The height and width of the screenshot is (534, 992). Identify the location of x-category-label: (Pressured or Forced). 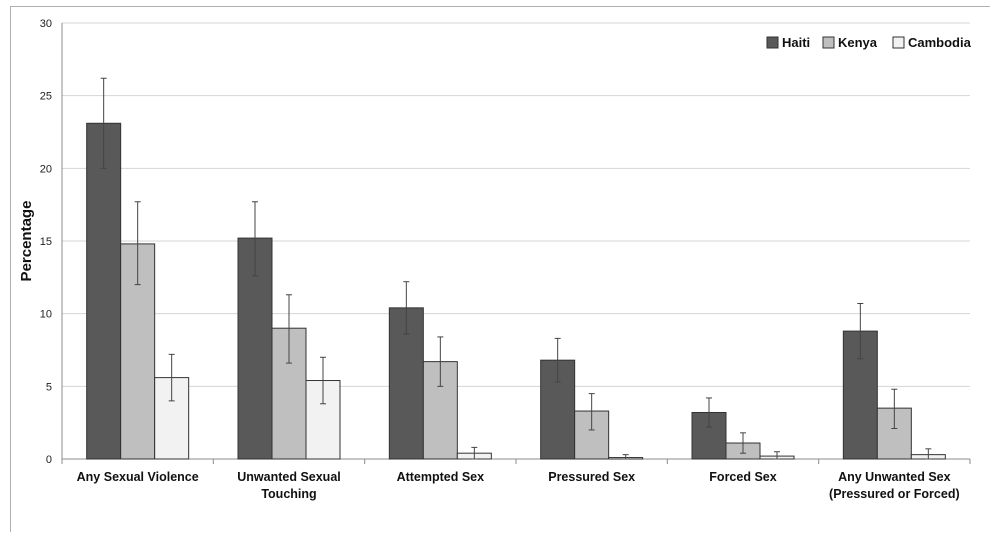
(894, 494).